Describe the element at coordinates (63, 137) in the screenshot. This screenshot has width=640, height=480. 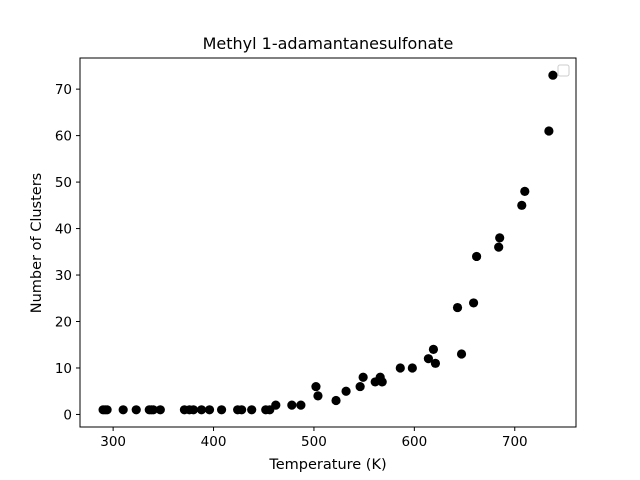
I see `y-tick-label: 60` at that location.